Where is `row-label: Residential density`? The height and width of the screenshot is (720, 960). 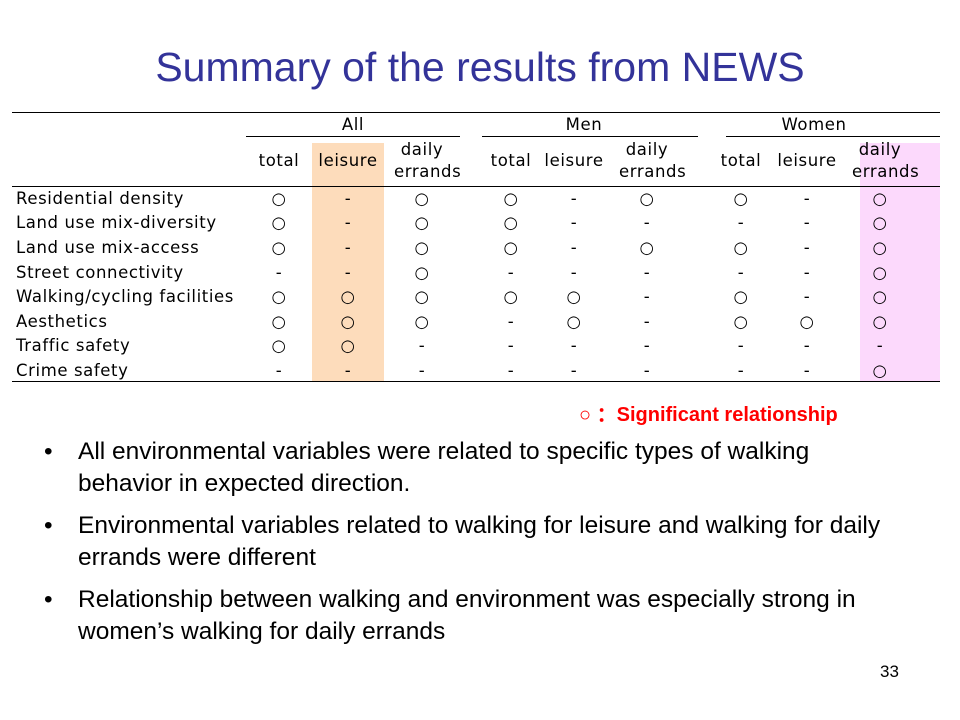 row-label: Residential density is located at coordinates (100, 198).